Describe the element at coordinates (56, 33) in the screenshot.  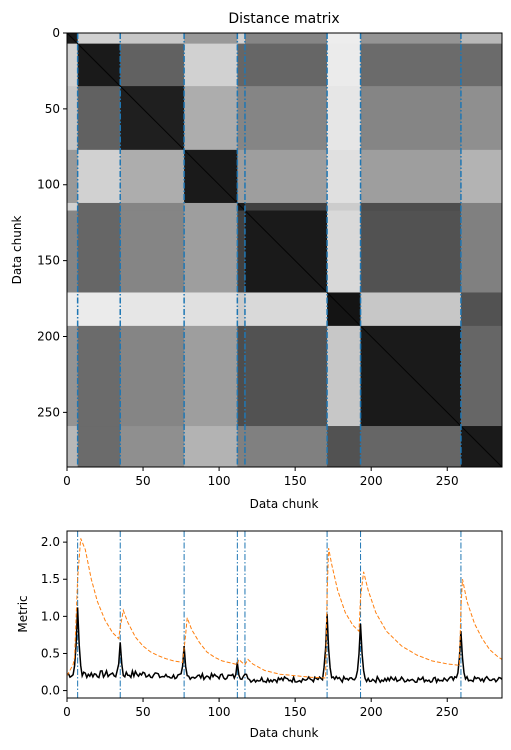
I see `y-tick-label: 0` at that location.